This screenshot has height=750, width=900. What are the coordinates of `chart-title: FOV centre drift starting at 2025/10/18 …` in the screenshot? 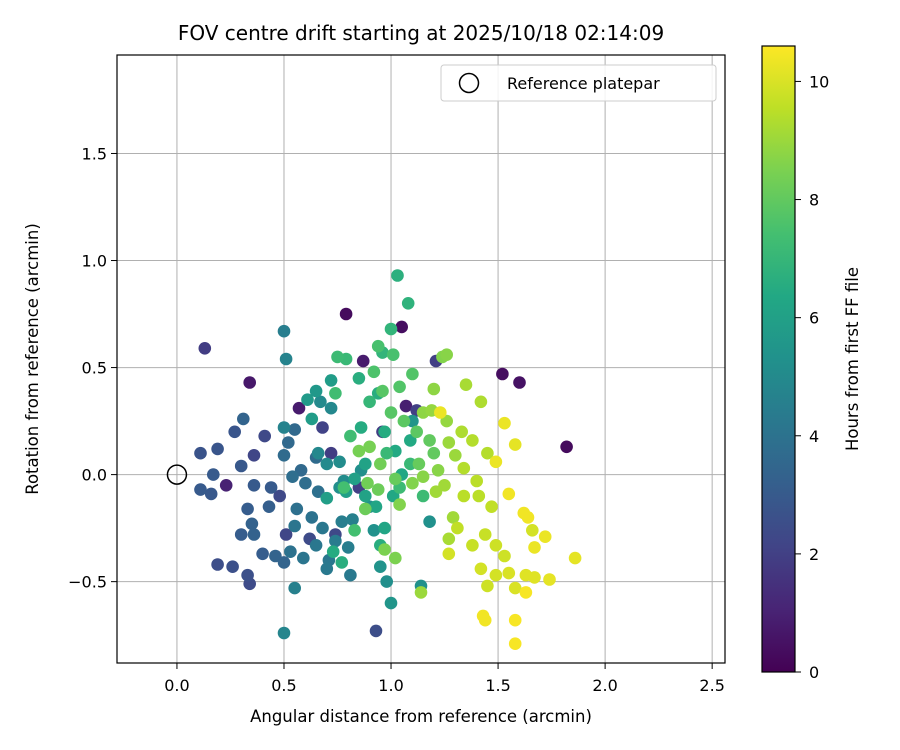 It's located at (421, 33).